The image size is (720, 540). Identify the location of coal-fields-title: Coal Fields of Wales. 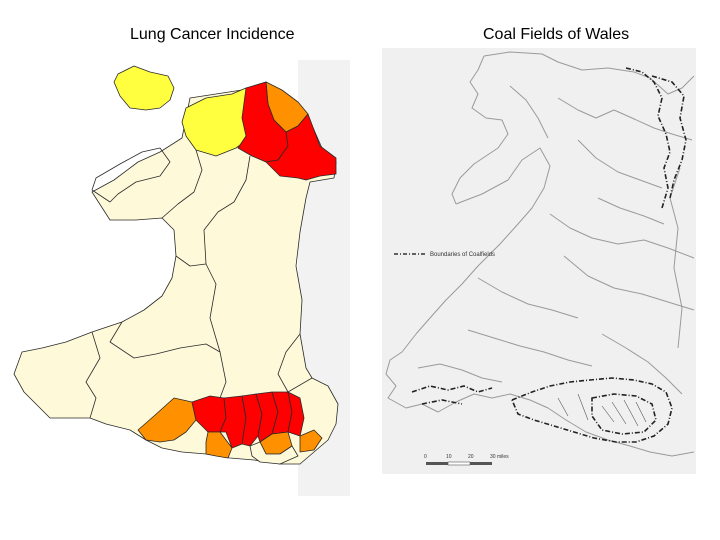
(556, 34).